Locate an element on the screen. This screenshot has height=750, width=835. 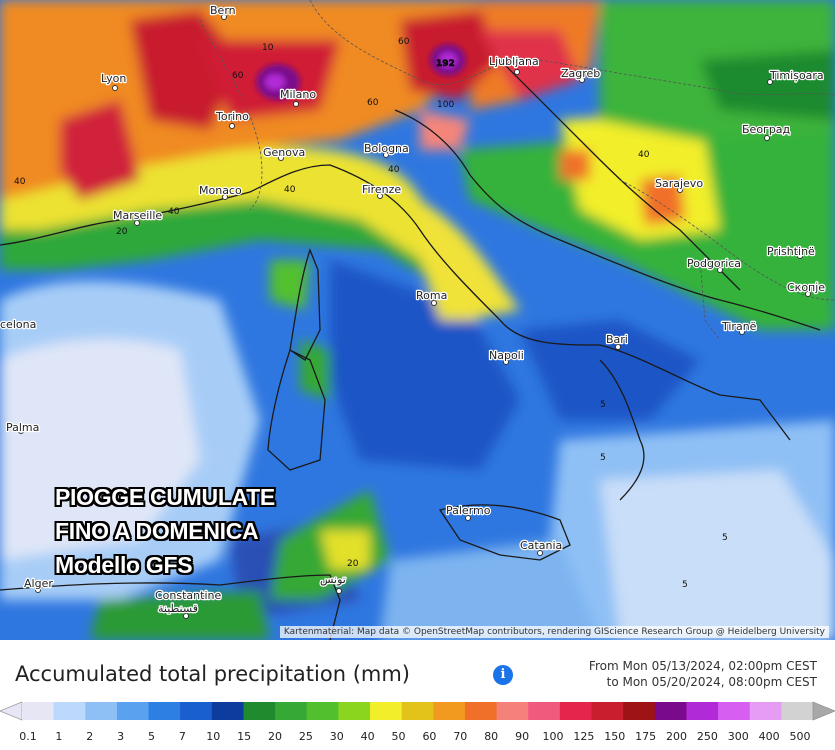
svg-text: Bologna is located at coordinates (386, 148).